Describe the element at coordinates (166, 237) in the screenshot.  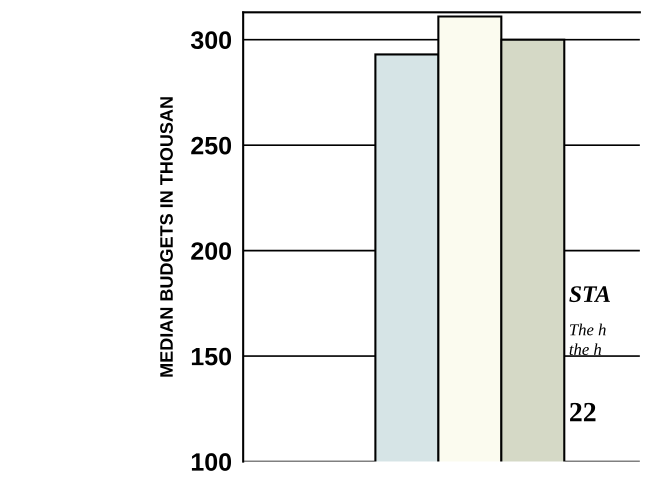
I see `y-axis-title: MEDIAN BUDGETS IN THOUSAN` at that location.